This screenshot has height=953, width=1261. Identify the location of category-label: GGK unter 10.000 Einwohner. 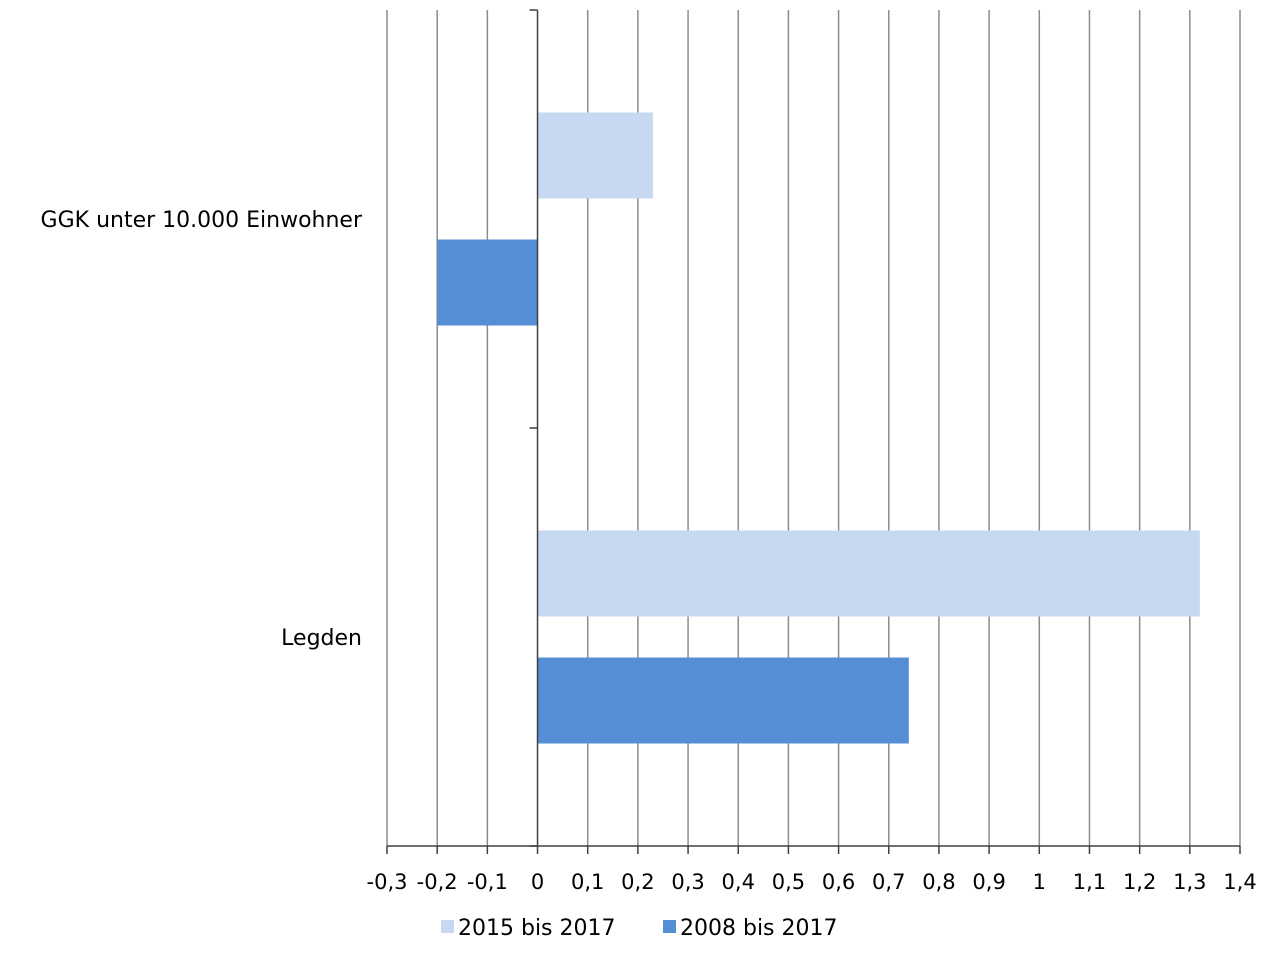
(202, 220).